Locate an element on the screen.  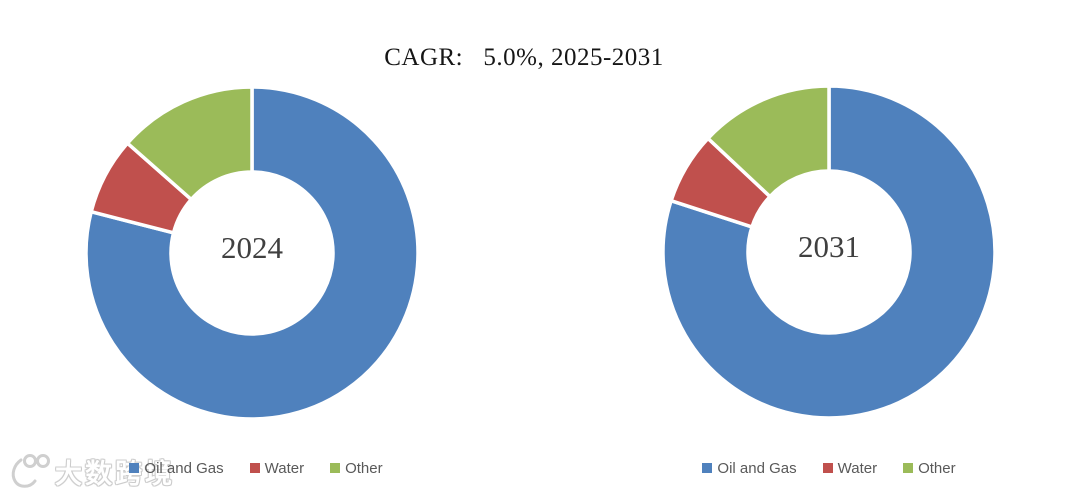
legend-2031: Oil and Gas Water Other is located at coordinates (829, 468).